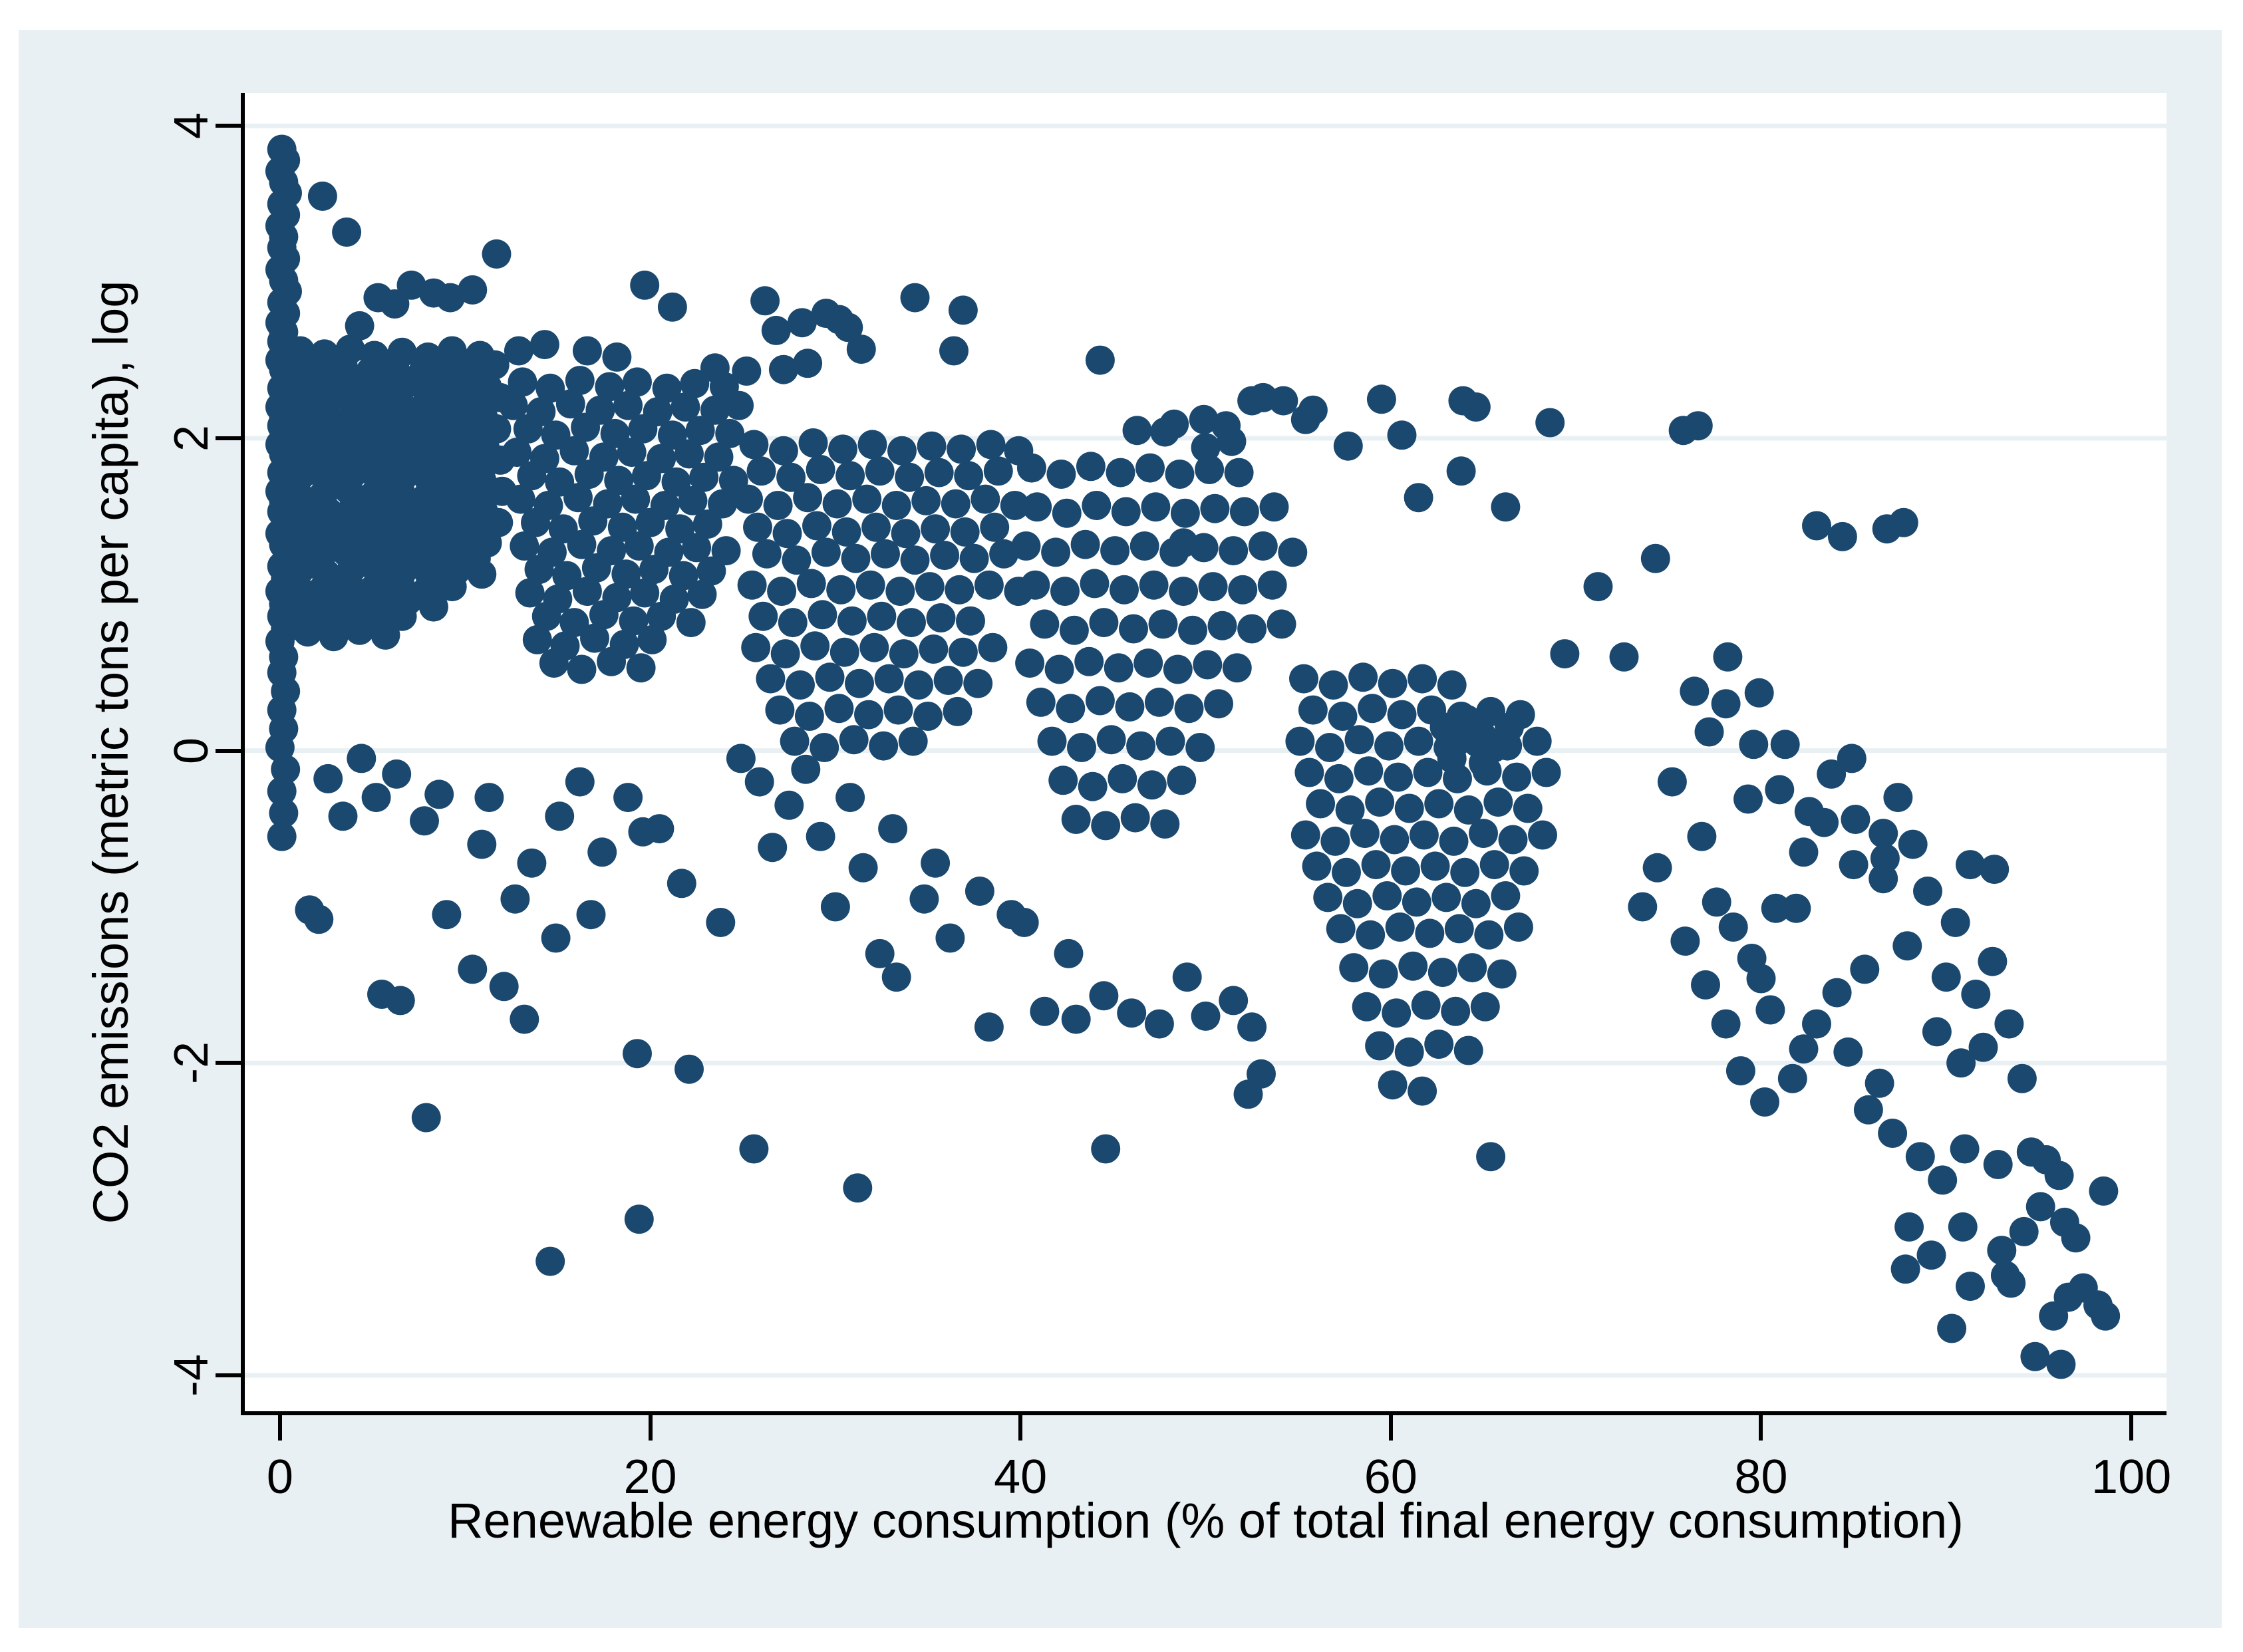 The width and height of the screenshot is (2243, 1652). What do you see at coordinates (279, 1477) in the screenshot?
I see `x-tick-label-0: 0` at bounding box center [279, 1477].